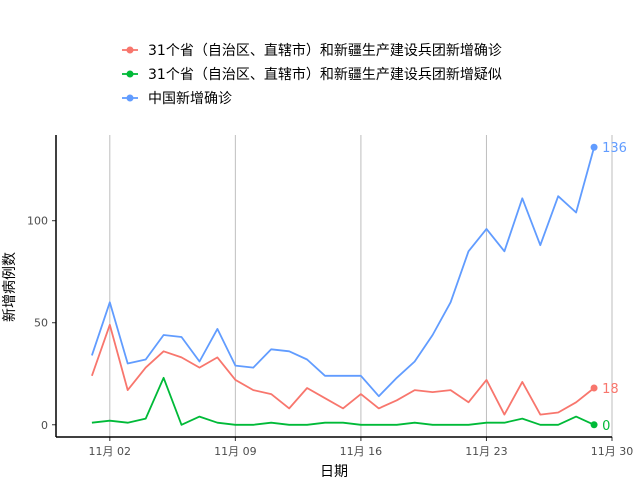 The width and height of the screenshot is (640, 484). I want to click on x-tick-label: 11月 02, so click(110, 451).